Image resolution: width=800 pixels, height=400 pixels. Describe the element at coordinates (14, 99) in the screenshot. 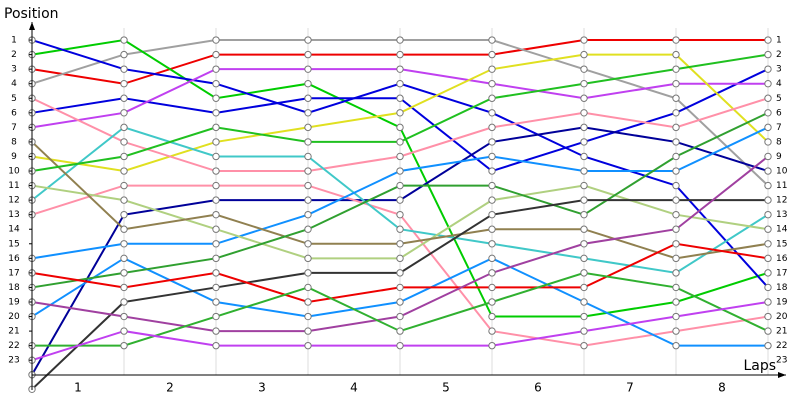

I see `y-tick-label: 5` at that location.